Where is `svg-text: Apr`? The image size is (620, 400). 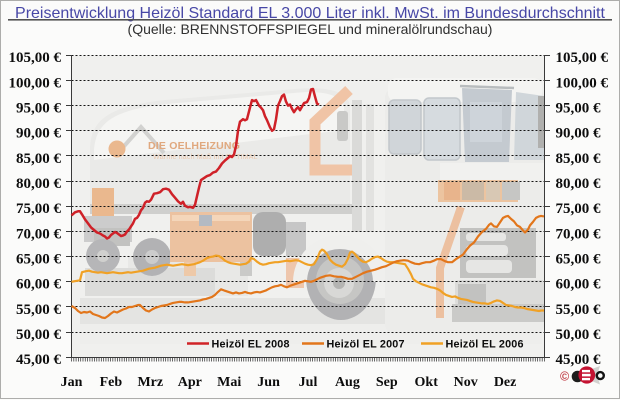
svg-text: Apr is located at coordinates (190, 382).